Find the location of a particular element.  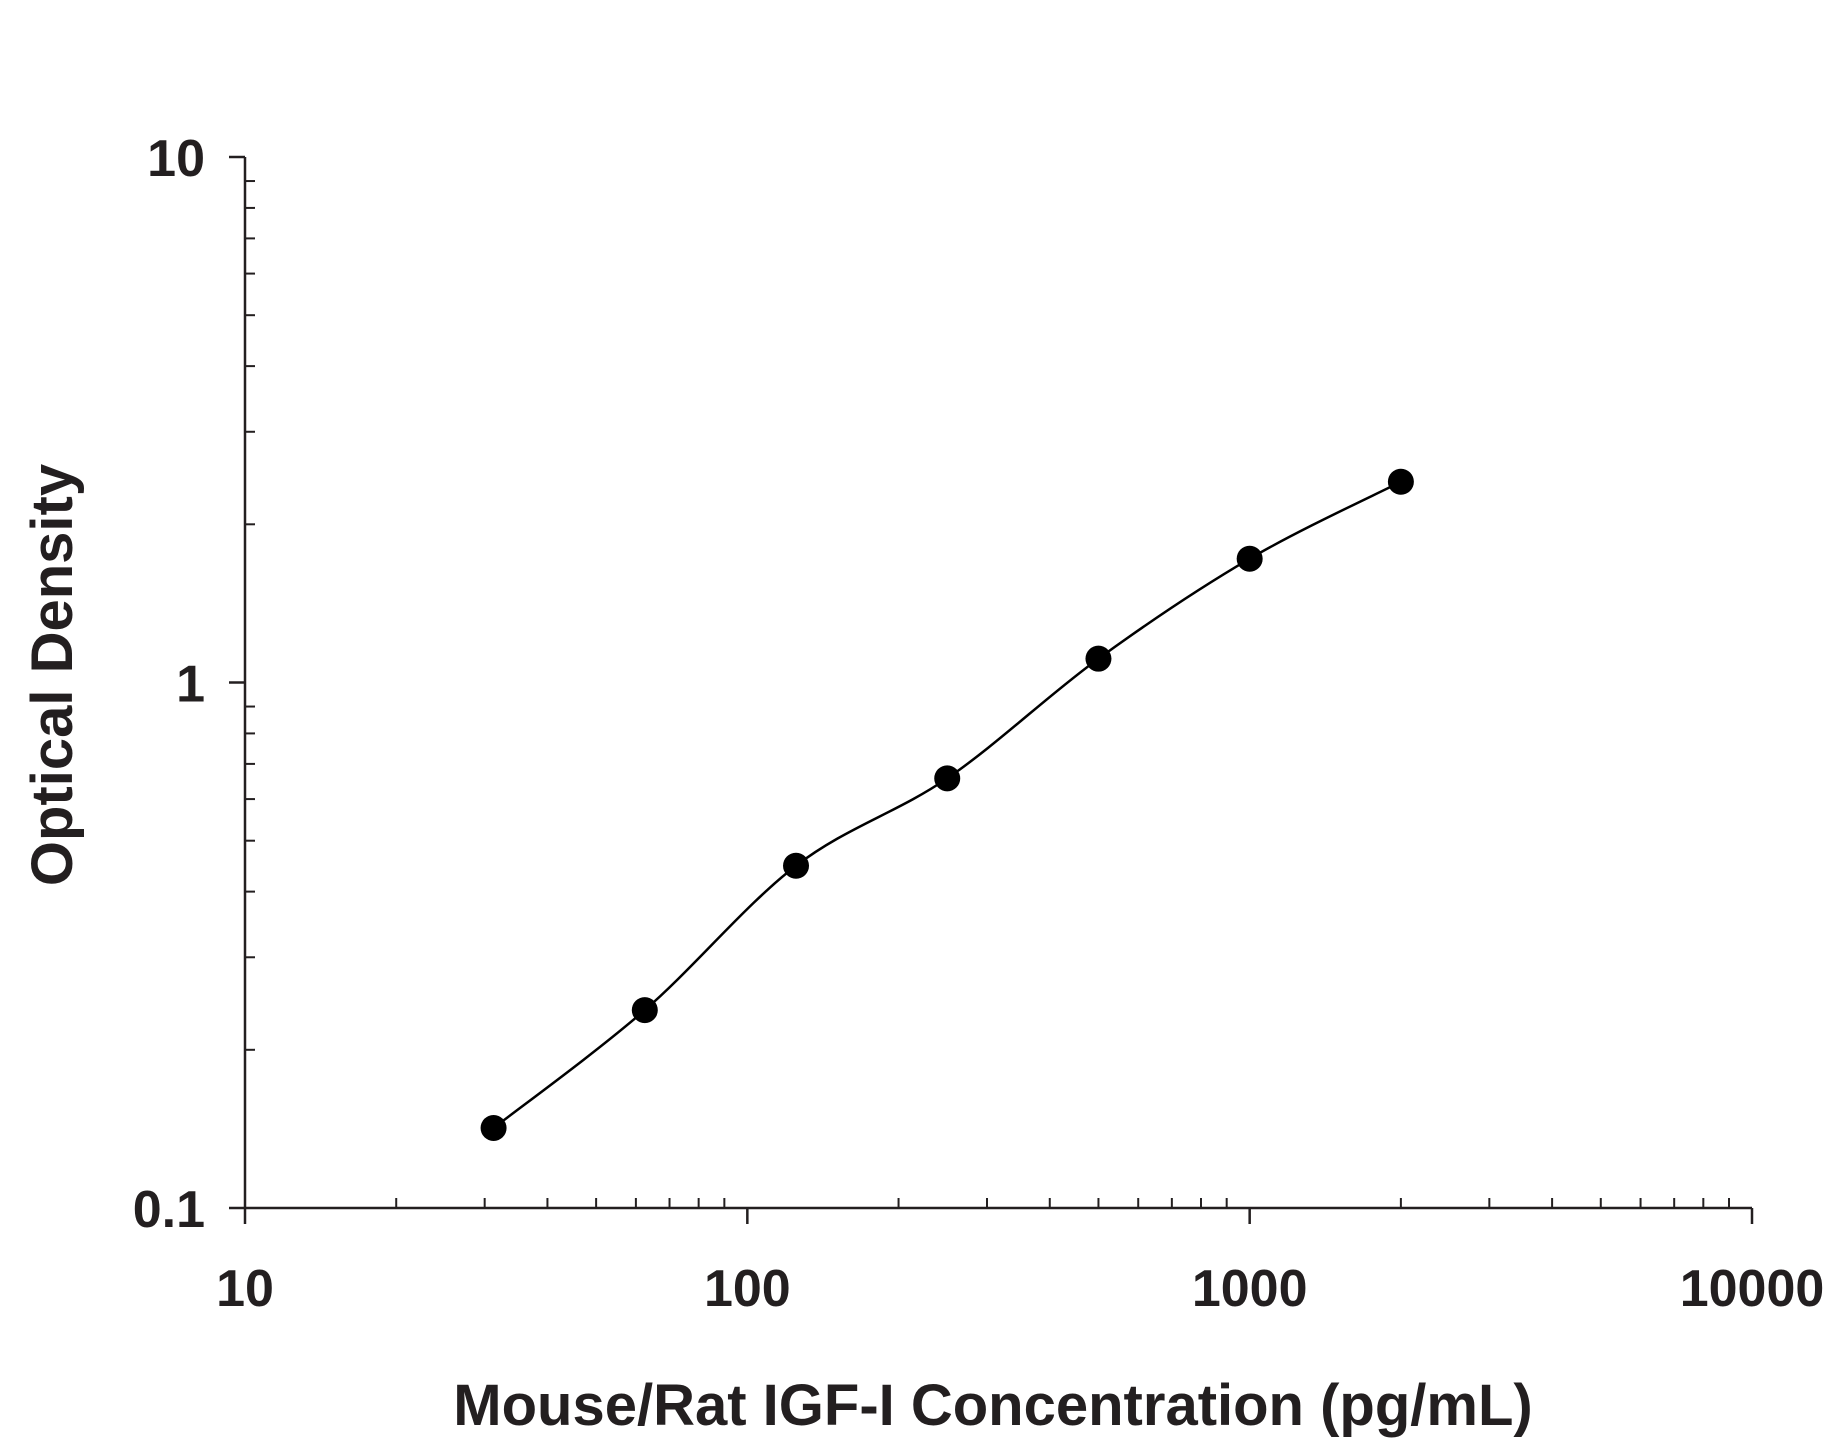

x-tick-label: 10000 is located at coordinates (1752, 1289).